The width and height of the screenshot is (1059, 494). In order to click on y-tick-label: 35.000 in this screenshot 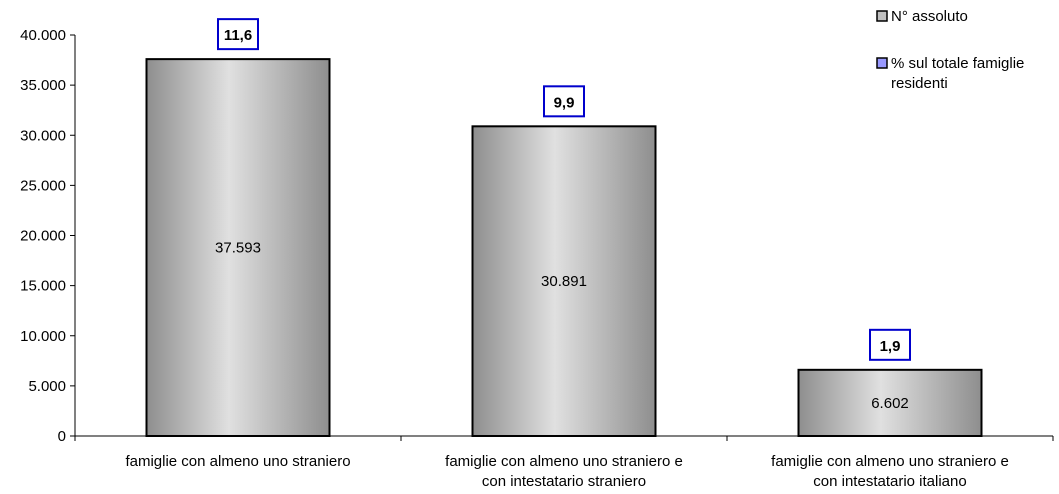, I will do `click(43, 85)`.